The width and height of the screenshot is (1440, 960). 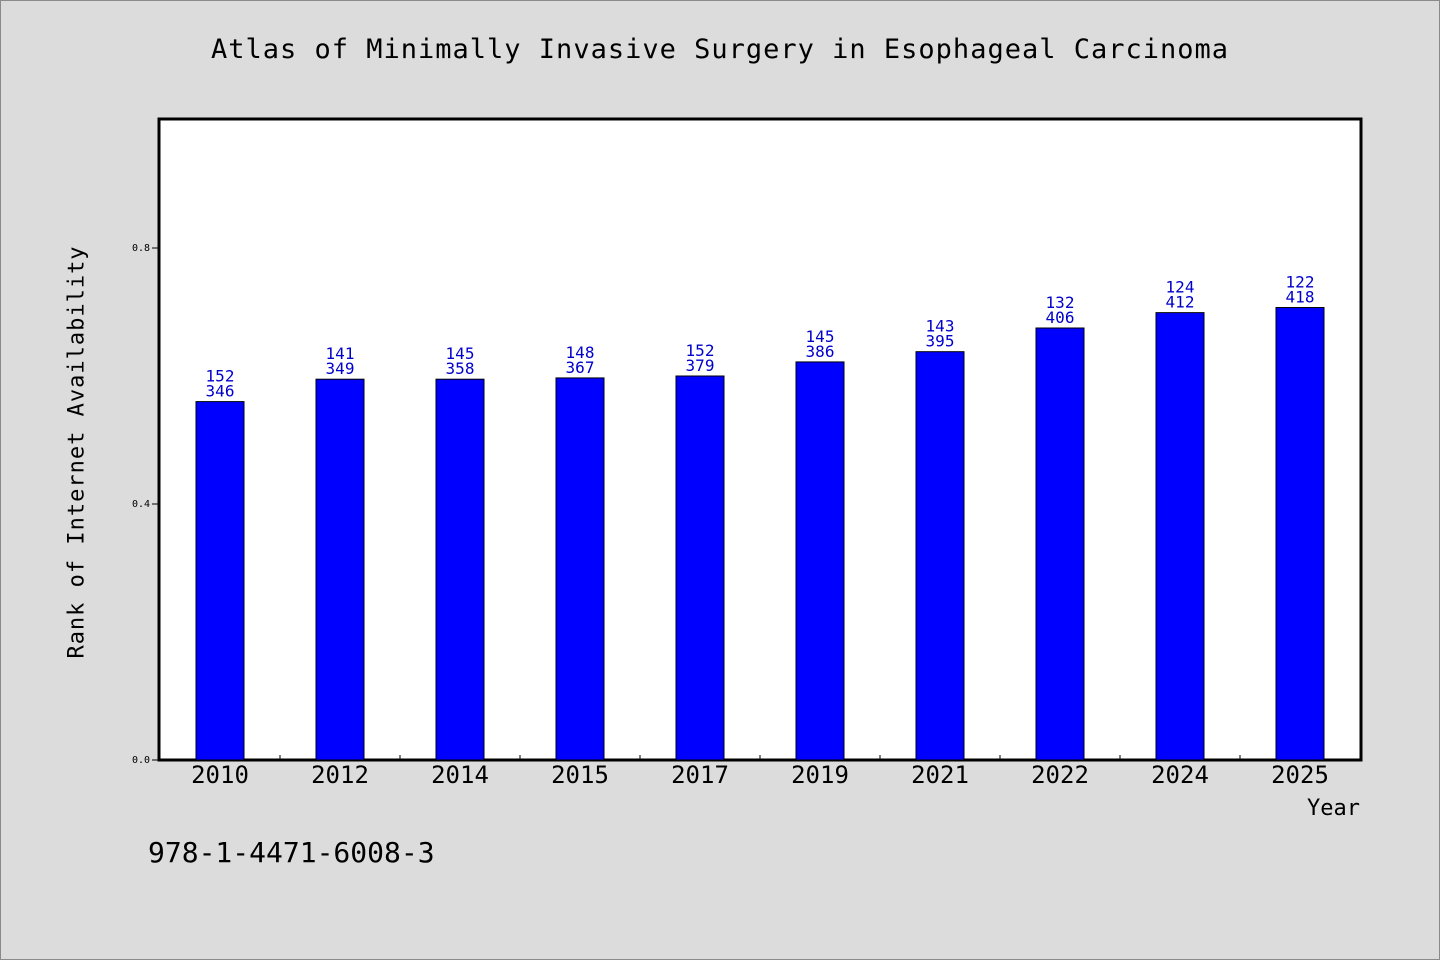 What do you see at coordinates (220, 581) in the screenshot?
I see `bar-2010` at bounding box center [220, 581].